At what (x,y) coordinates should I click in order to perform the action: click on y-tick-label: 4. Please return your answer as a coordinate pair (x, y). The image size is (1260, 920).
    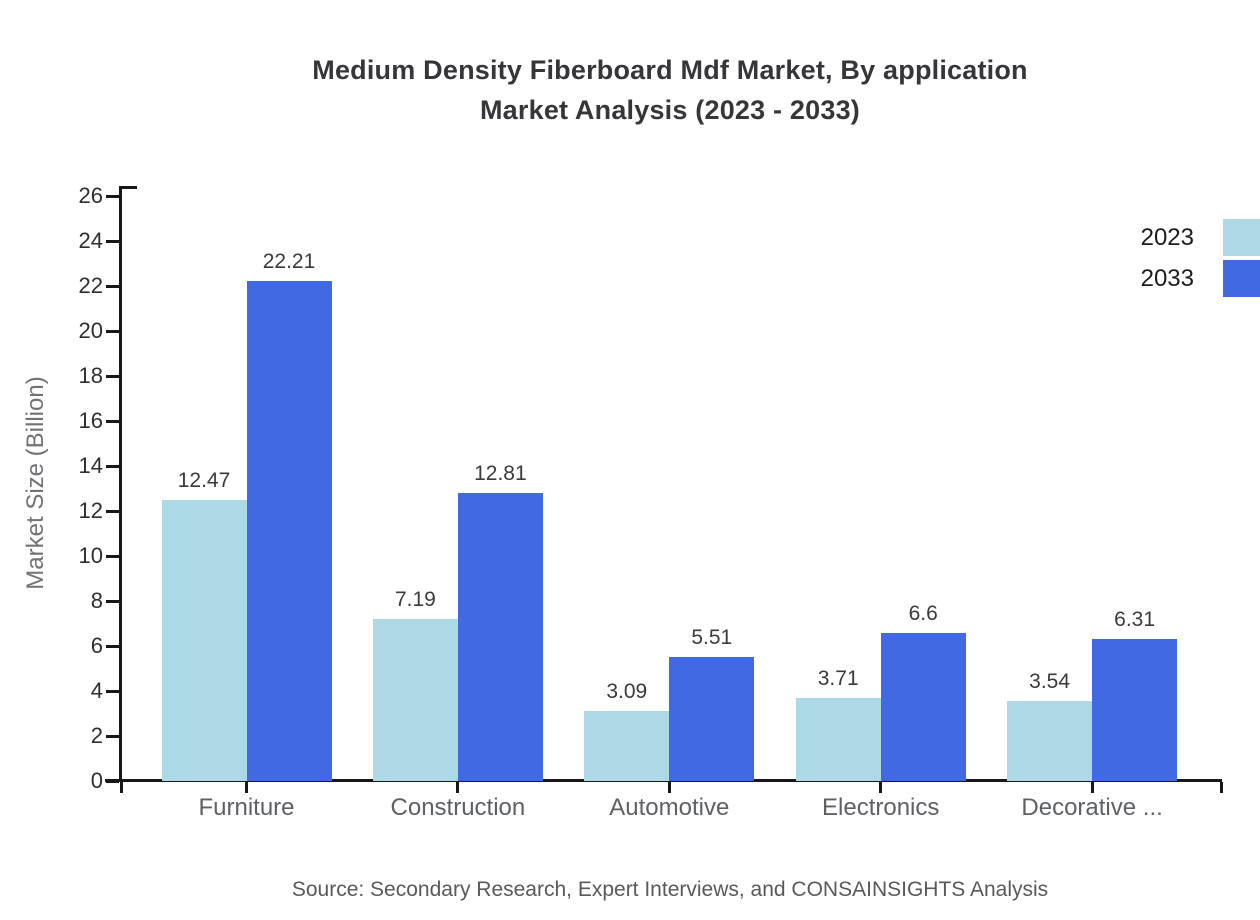
    Looking at the image, I should click on (96, 690).